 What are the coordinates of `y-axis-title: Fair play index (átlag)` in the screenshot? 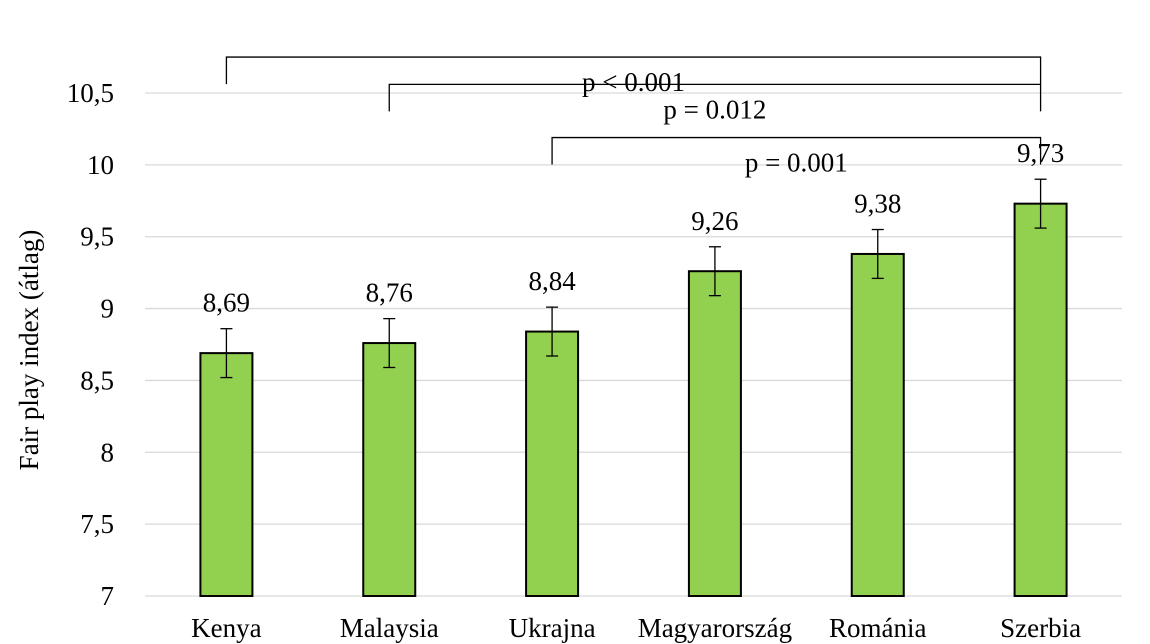 It's located at (29, 350).